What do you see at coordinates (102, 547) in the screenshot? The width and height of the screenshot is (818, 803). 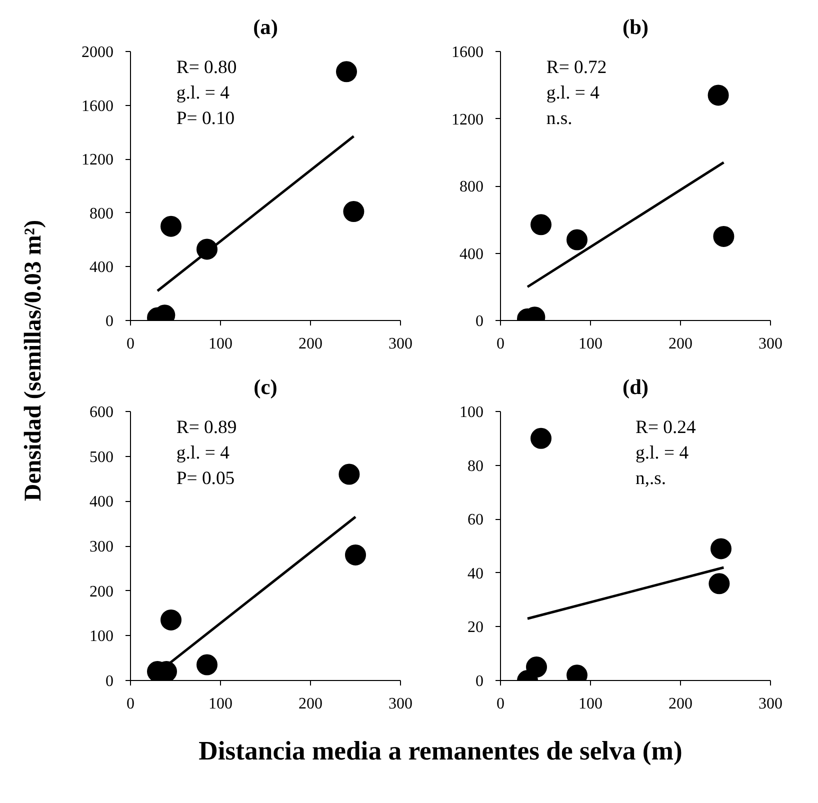 I see `y-tick-label: 300` at bounding box center [102, 547].